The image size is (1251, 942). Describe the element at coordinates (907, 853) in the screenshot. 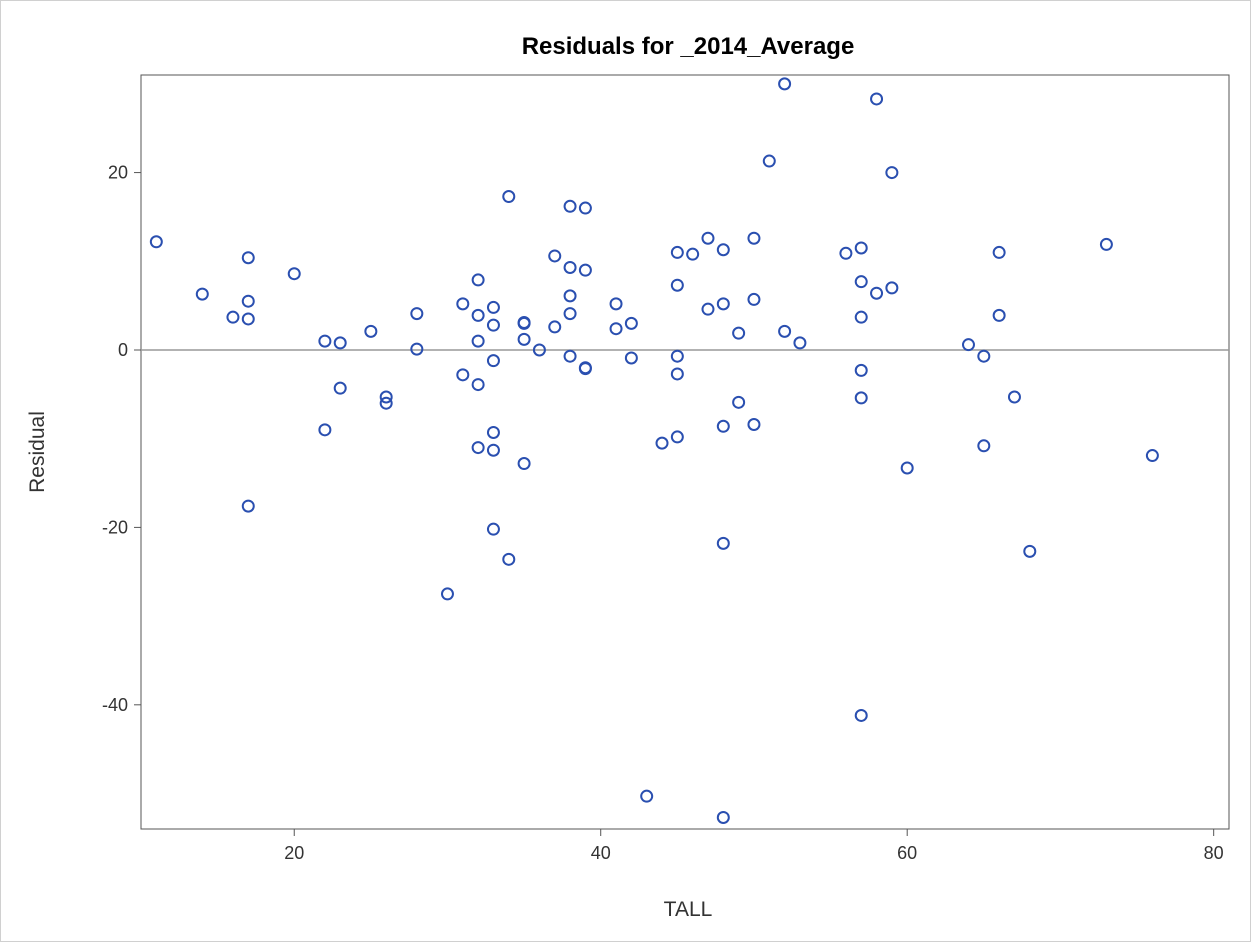

I see `x-tick-label: 60` at that location.